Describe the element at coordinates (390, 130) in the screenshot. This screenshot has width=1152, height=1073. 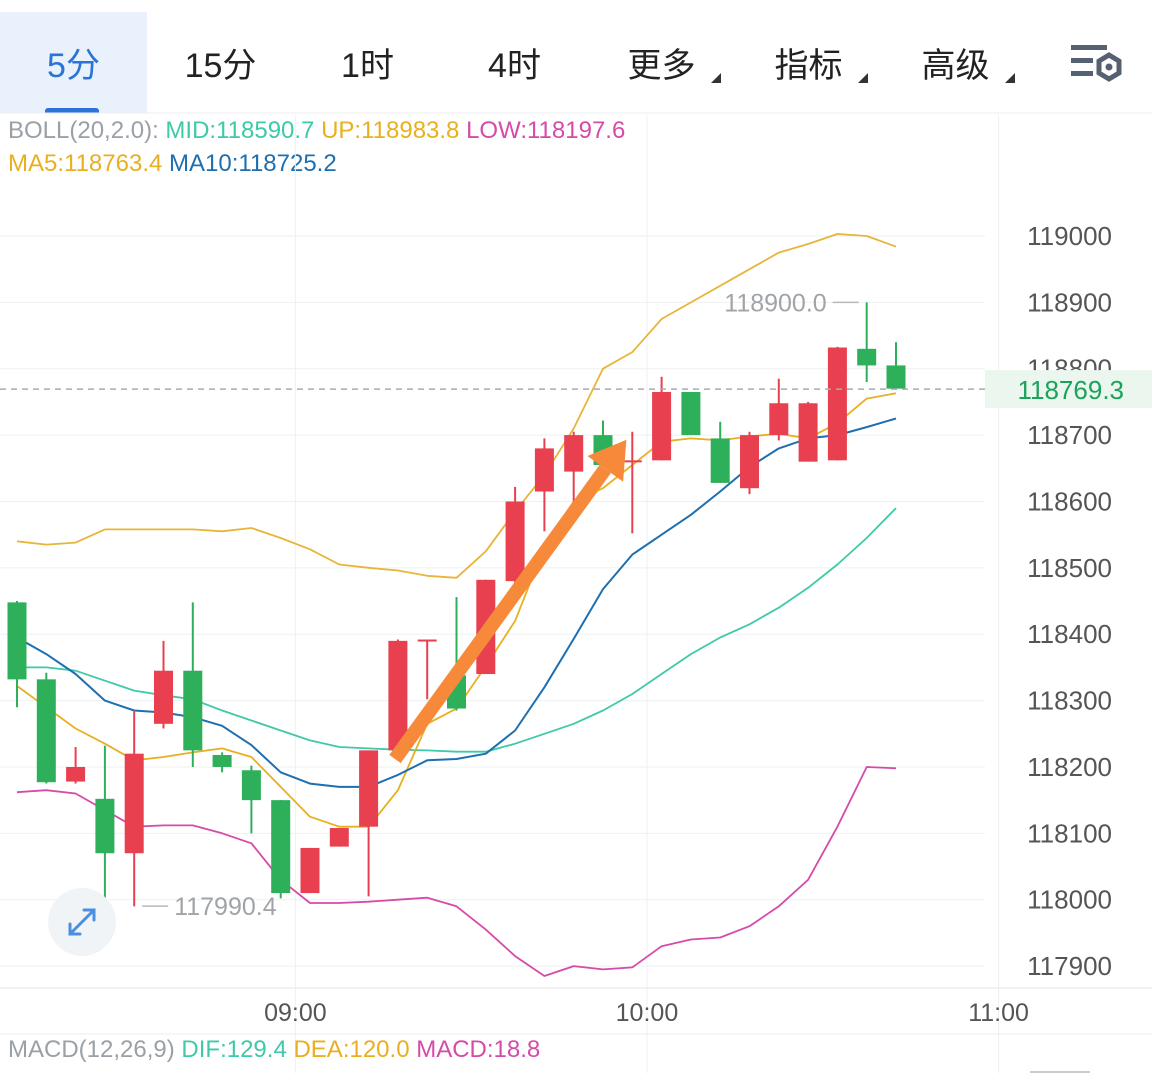
I see `boll-up-value: UP:118983.8` at that location.